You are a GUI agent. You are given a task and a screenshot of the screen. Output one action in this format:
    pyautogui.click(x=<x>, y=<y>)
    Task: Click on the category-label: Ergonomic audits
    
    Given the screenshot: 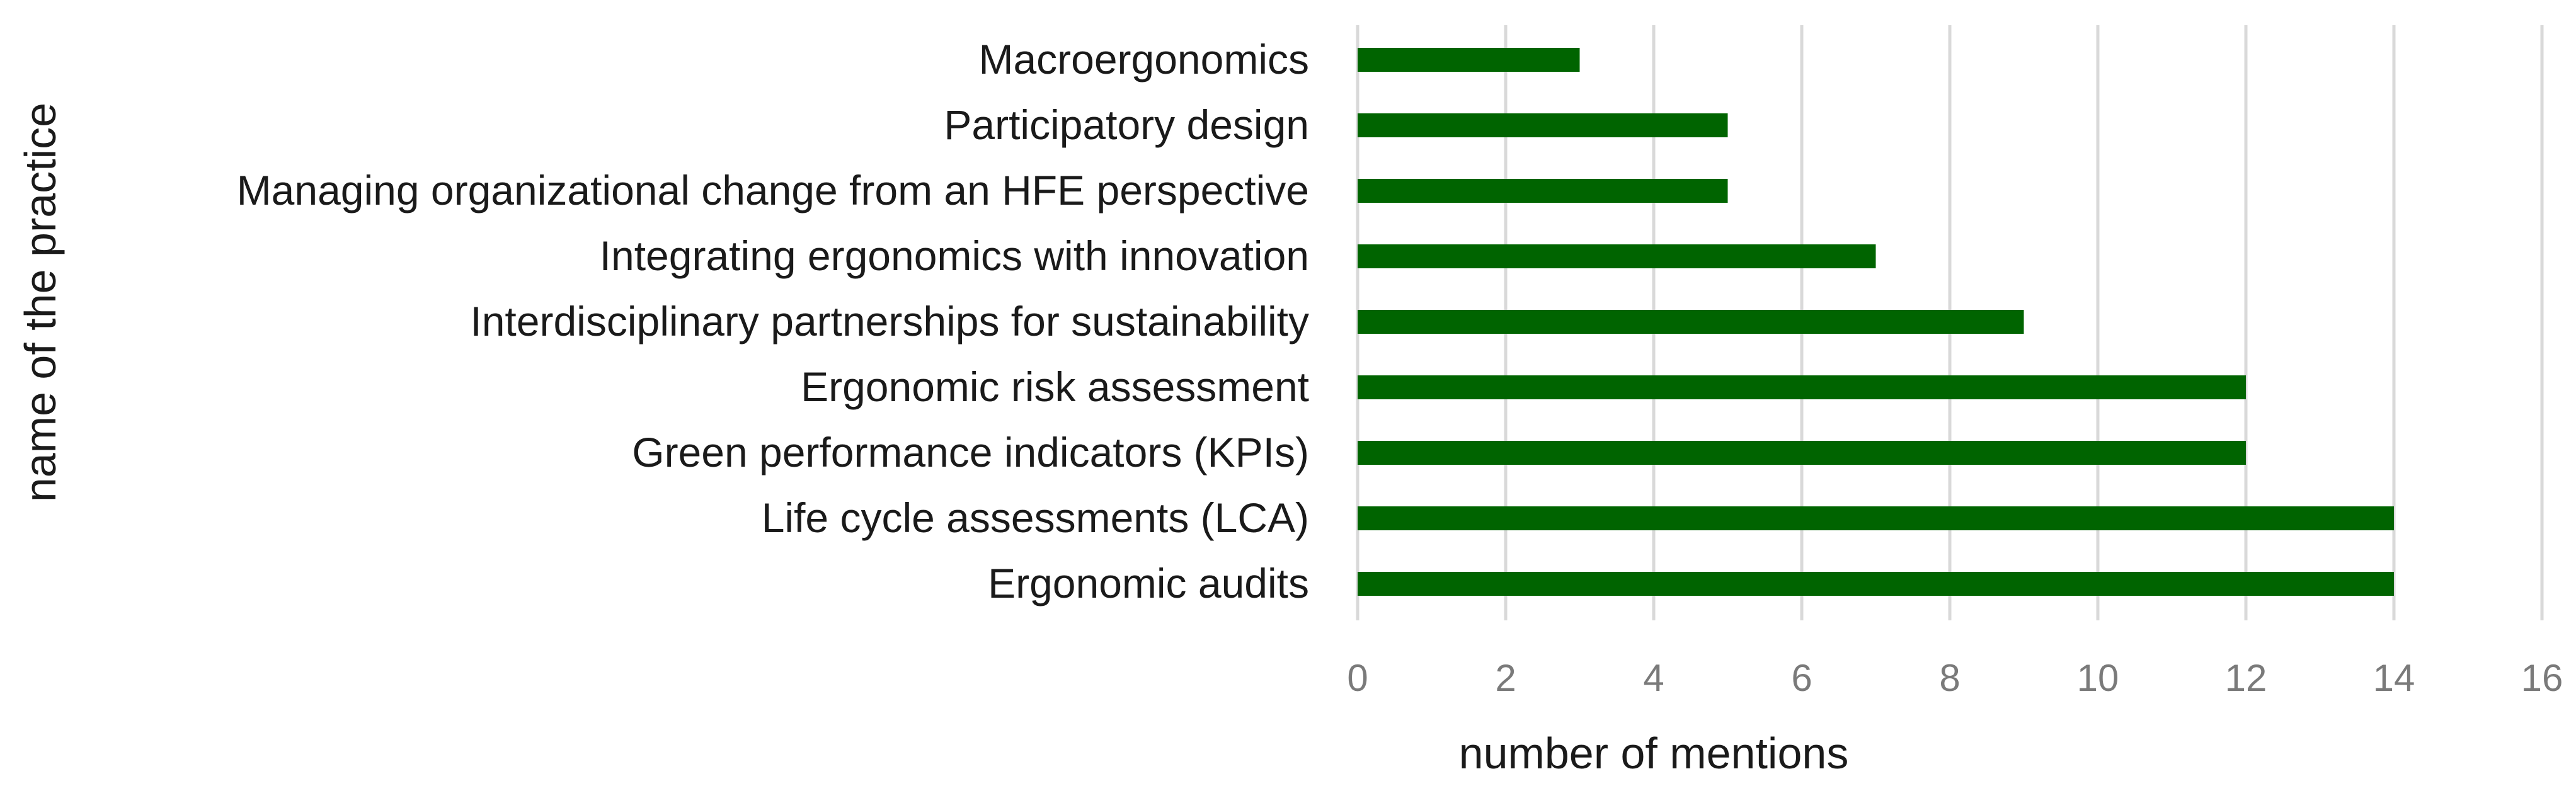 What is the action you would take?
    pyautogui.click(x=1148, y=583)
    